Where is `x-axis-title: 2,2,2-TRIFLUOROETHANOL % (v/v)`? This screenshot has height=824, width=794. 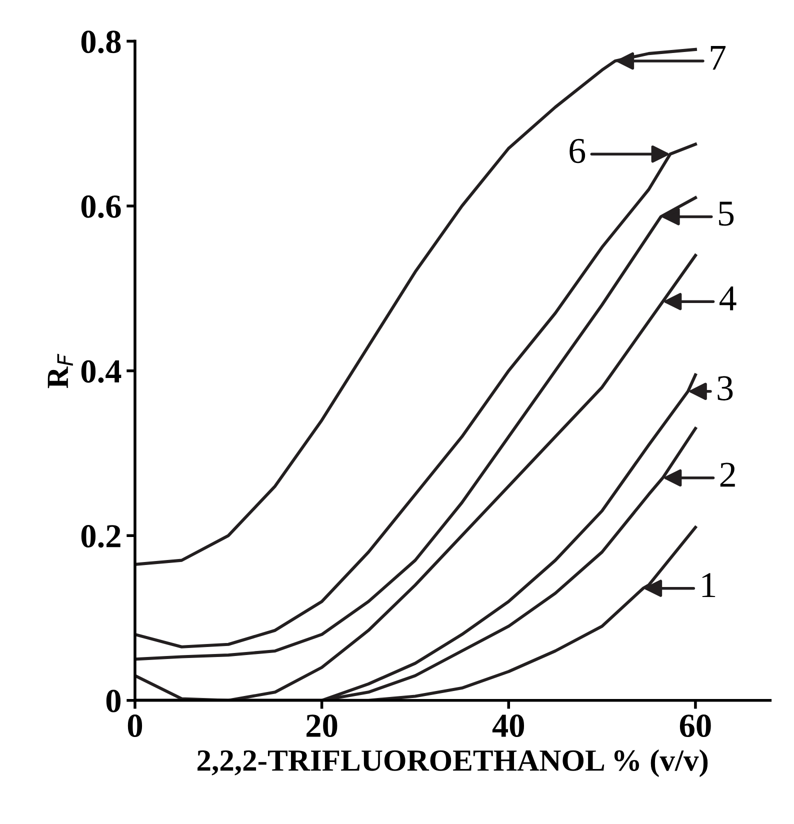
x-axis-title: 2,2,2-TRIFLUOROETHANOL % (v/v) is located at coordinates (453, 763).